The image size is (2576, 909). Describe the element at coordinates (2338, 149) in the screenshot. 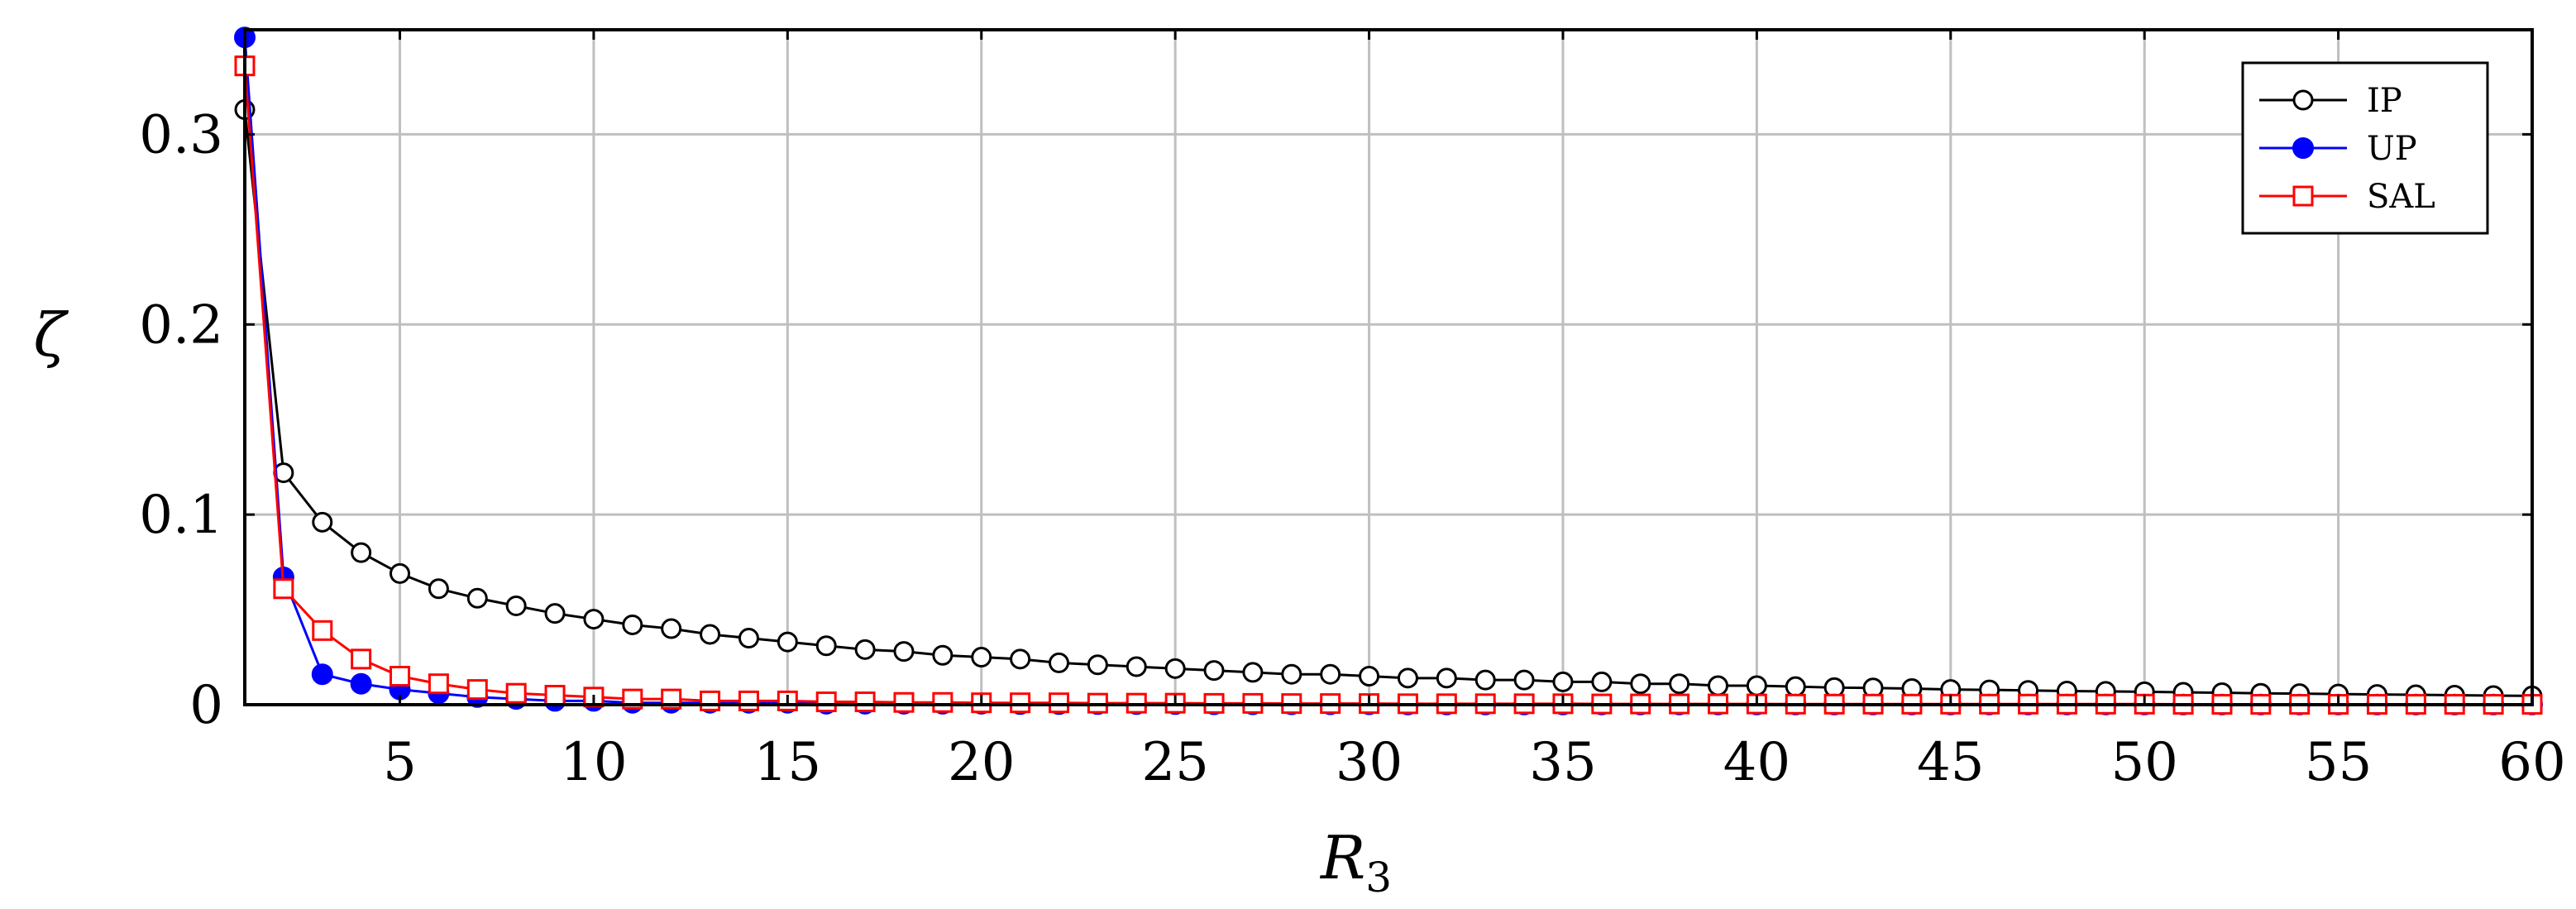

I see `legend-item-up: UP` at that location.